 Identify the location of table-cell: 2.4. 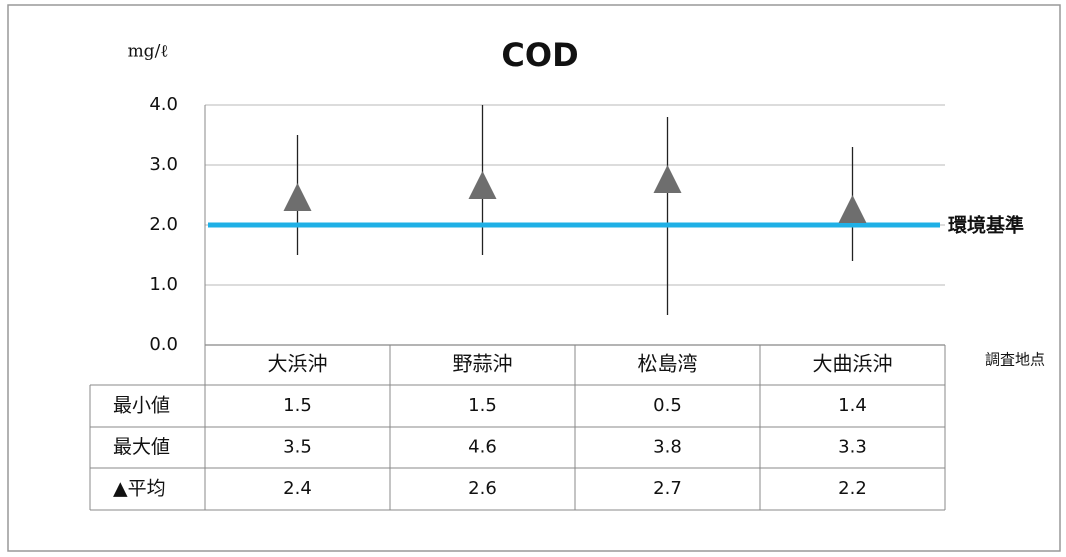
(297, 488).